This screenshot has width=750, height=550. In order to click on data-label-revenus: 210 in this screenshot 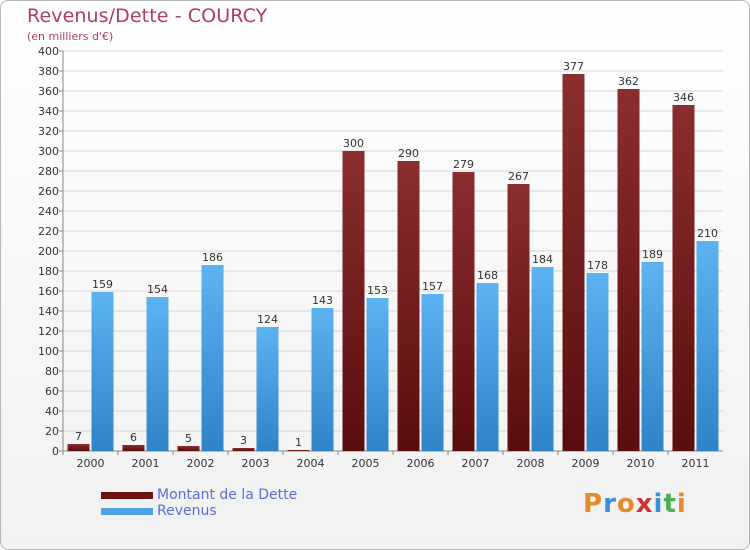, I will do `click(707, 233)`.